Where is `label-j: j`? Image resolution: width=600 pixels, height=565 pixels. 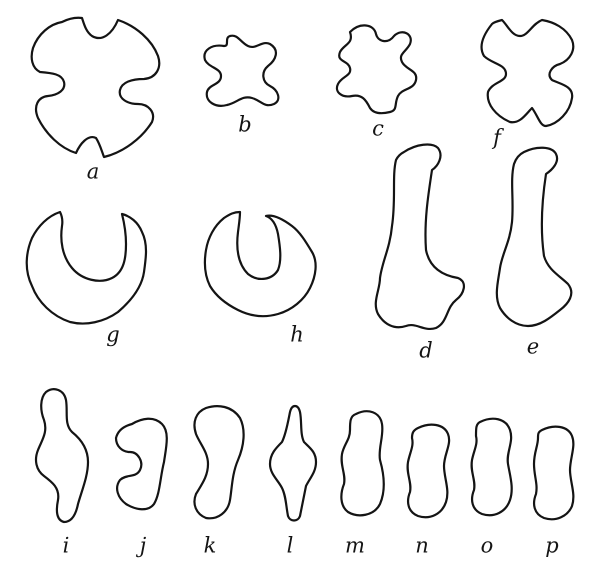 label-j: j is located at coordinates (143, 545).